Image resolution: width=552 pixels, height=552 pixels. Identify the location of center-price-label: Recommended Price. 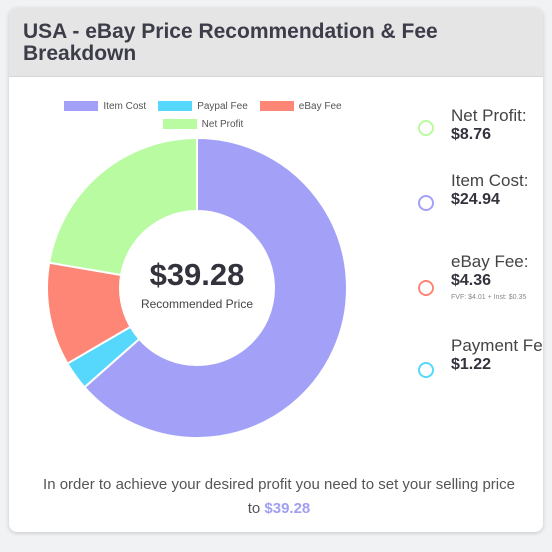
(197, 304).